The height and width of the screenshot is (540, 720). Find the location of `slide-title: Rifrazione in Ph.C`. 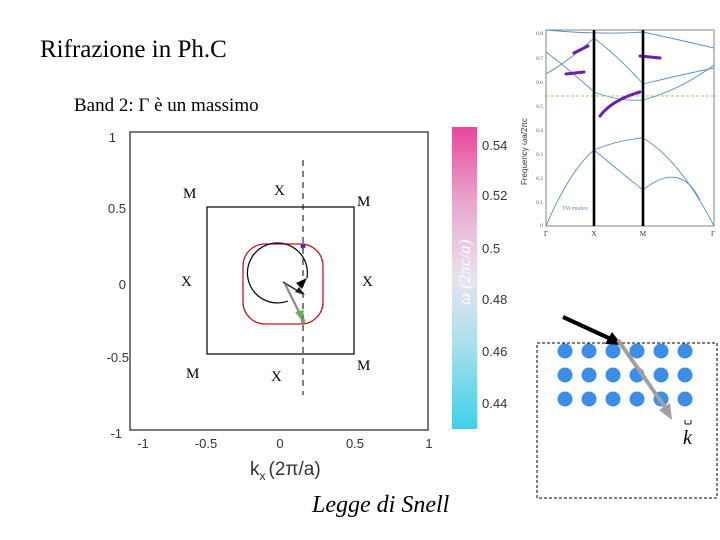

slide-title: Rifrazione in Ph.C is located at coordinates (133, 49).